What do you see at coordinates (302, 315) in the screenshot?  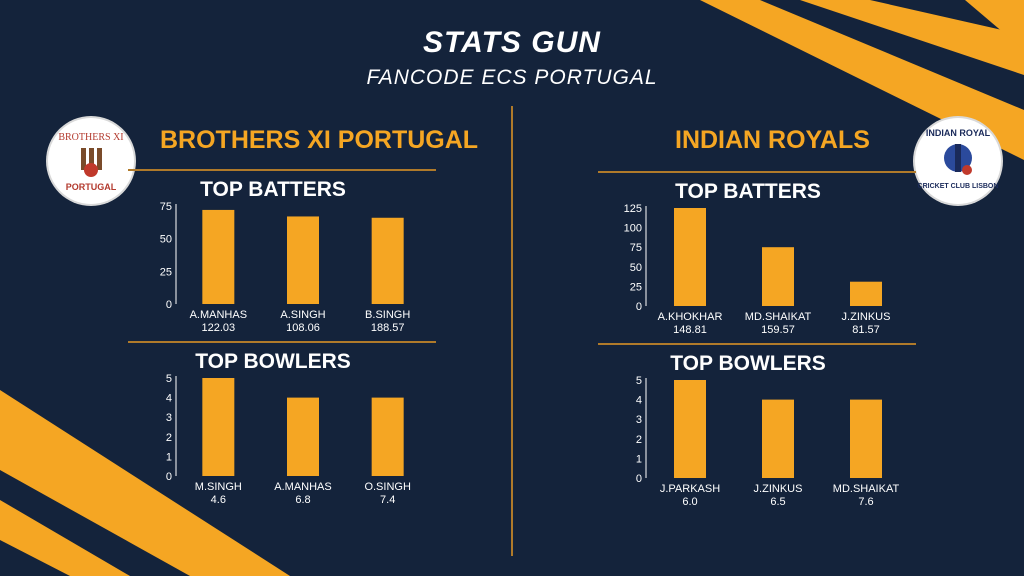 I see `category-label: A.SINGH` at bounding box center [302, 315].